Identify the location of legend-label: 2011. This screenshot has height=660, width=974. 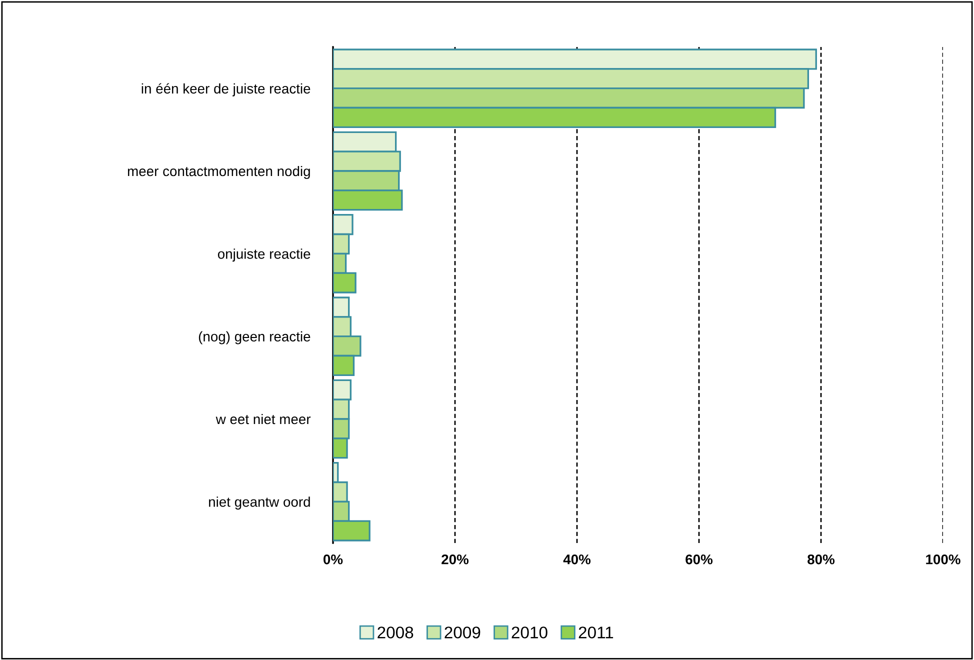
(596, 632).